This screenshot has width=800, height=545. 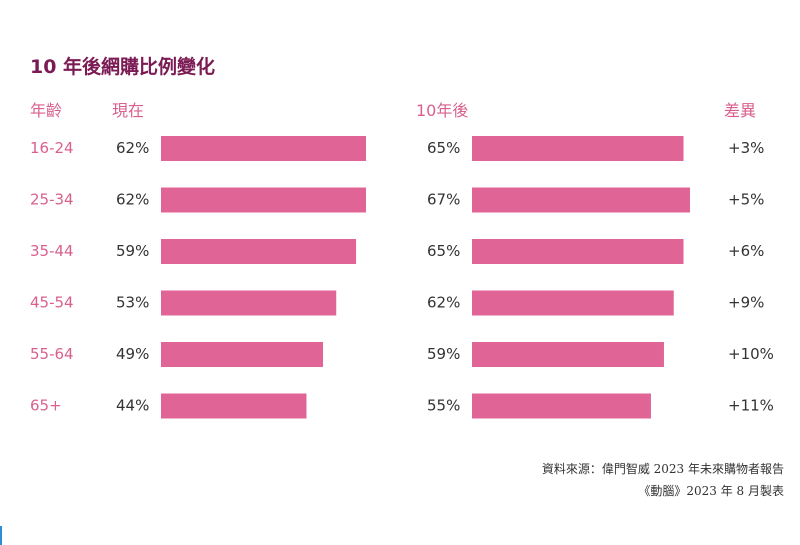 I want to click on age-group-label: 45-54, so click(x=52, y=303).